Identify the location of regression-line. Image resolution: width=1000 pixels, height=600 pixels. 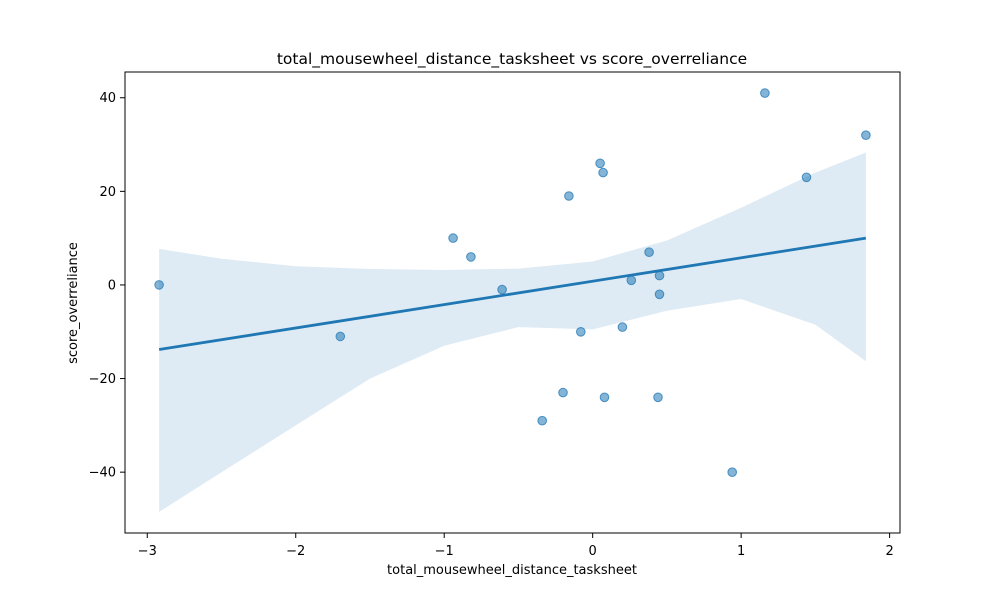
(512, 293).